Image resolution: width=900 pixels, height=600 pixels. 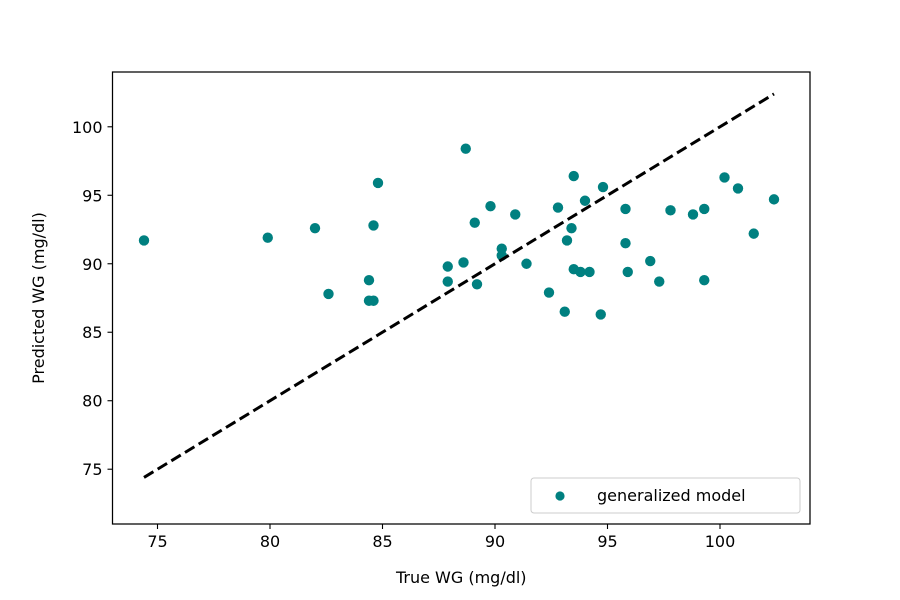 What do you see at coordinates (720, 541) in the screenshot?
I see `x-tick-label: 100` at bounding box center [720, 541].